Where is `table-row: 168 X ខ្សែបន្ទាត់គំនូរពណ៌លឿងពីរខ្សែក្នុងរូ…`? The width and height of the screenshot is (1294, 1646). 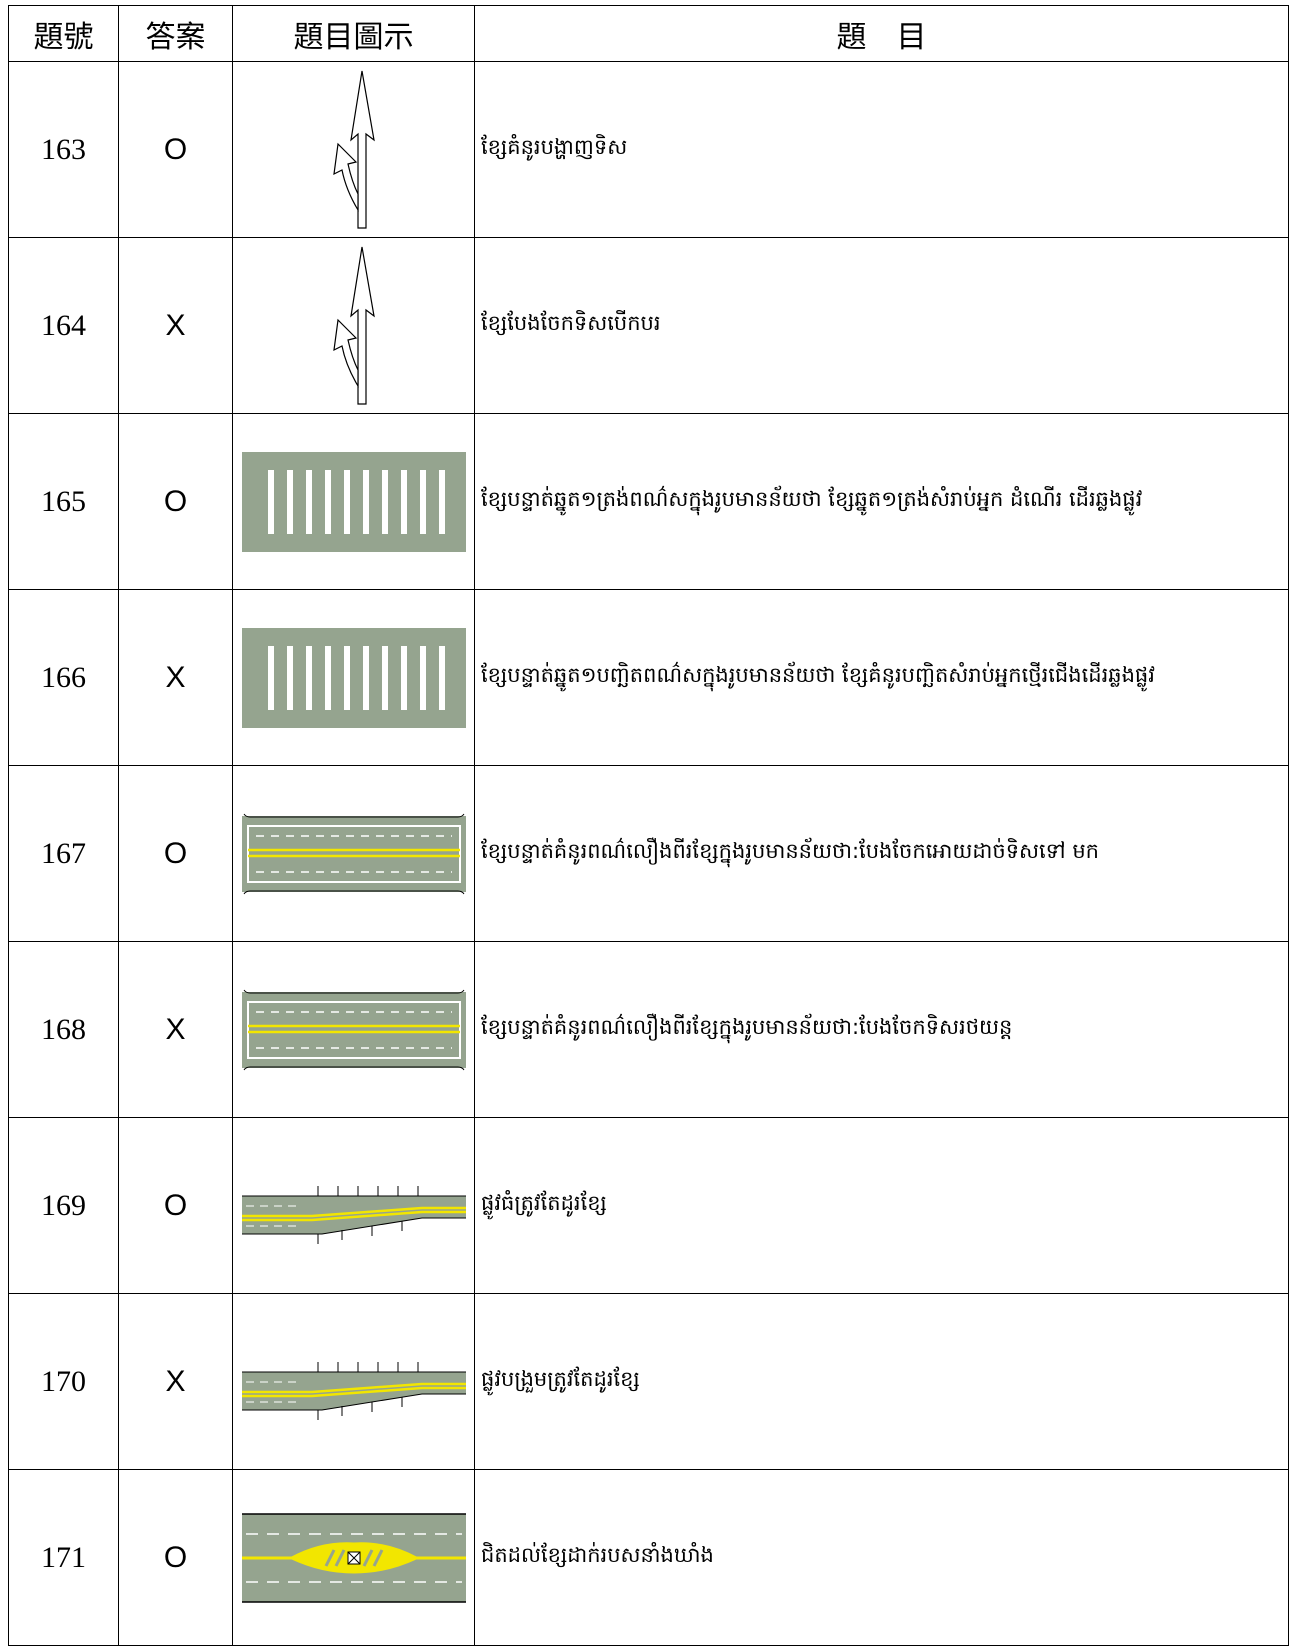 table-row: 168 X ខ្សែបន្ទាត់គំនូរពណ៌លឿងពីរខ្សែក្នុងរូ… is located at coordinates (648, 1029).